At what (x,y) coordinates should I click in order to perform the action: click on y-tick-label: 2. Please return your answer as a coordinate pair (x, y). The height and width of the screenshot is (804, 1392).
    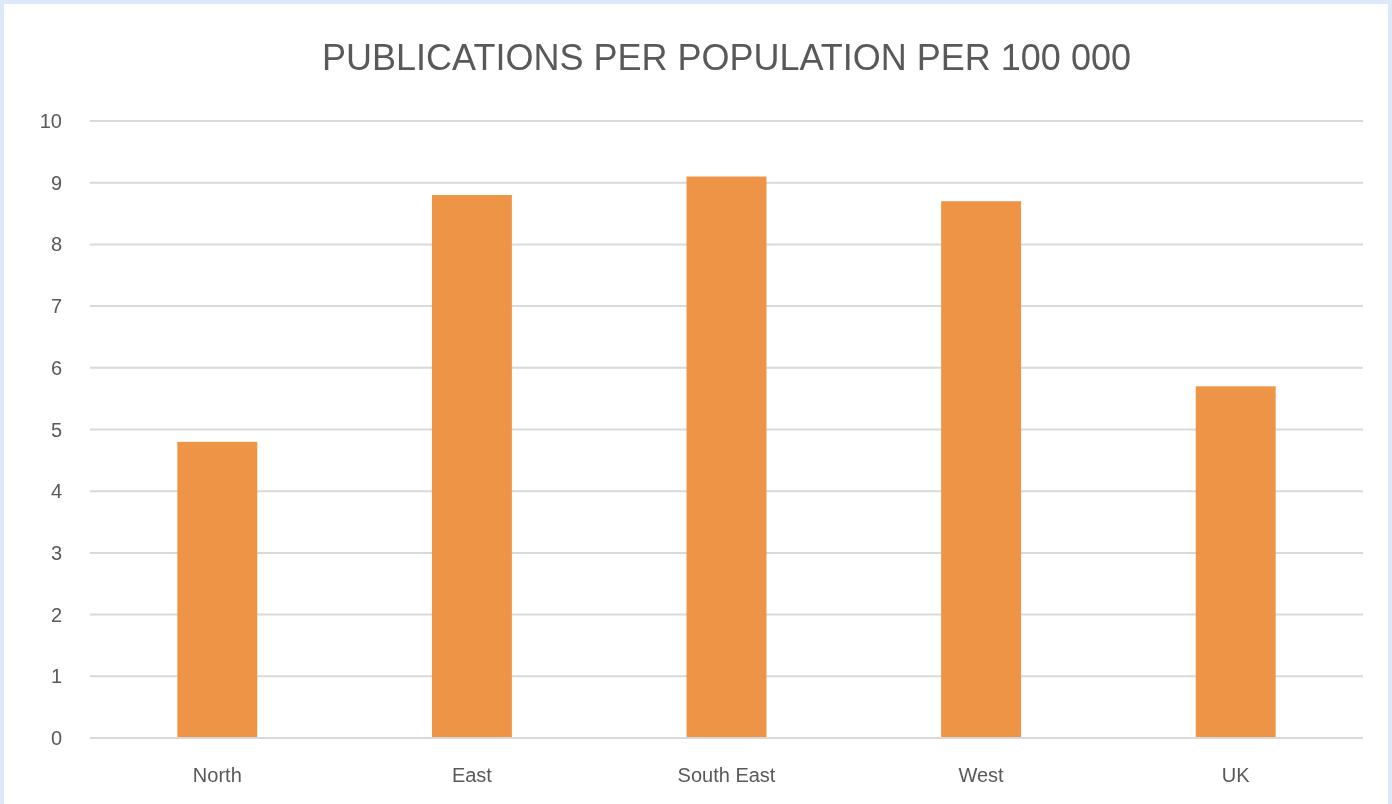
    Looking at the image, I should click on (56, 614).